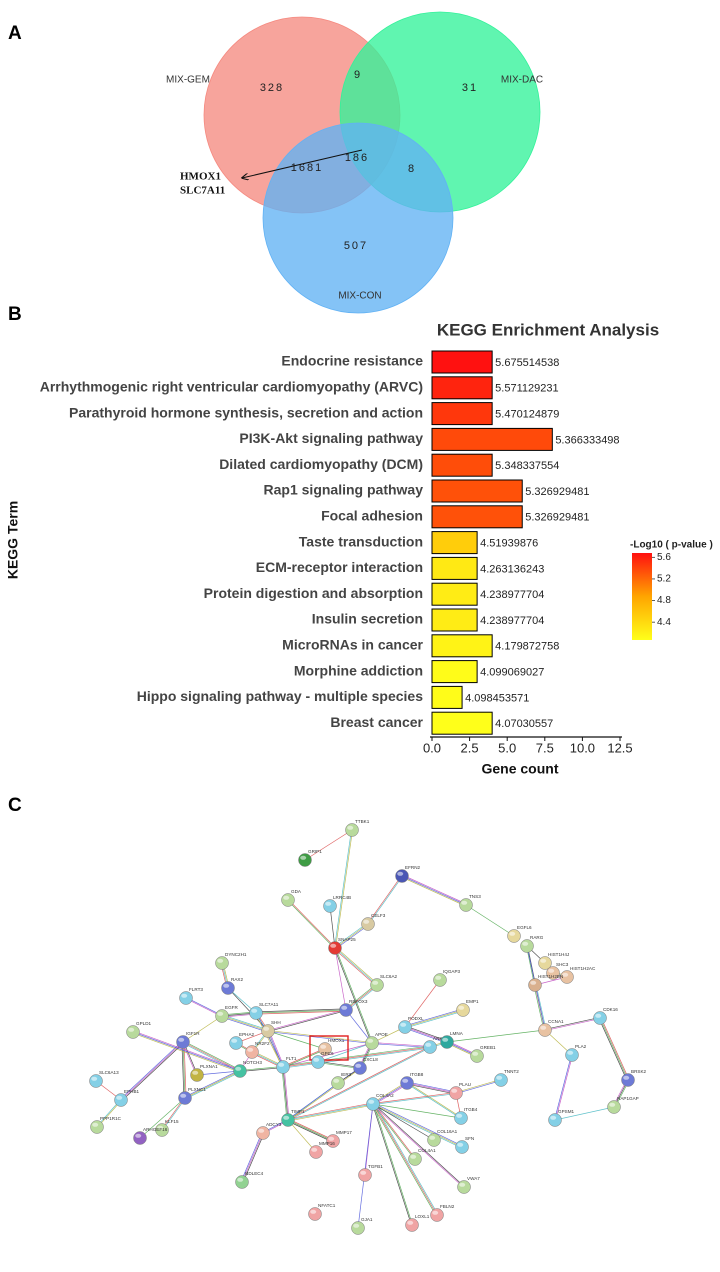 This screenshot has width=720, height=1272. Describe the element at coordinates (465, 1084) in the screenshot. I see `node-label: PLAU` at that location.